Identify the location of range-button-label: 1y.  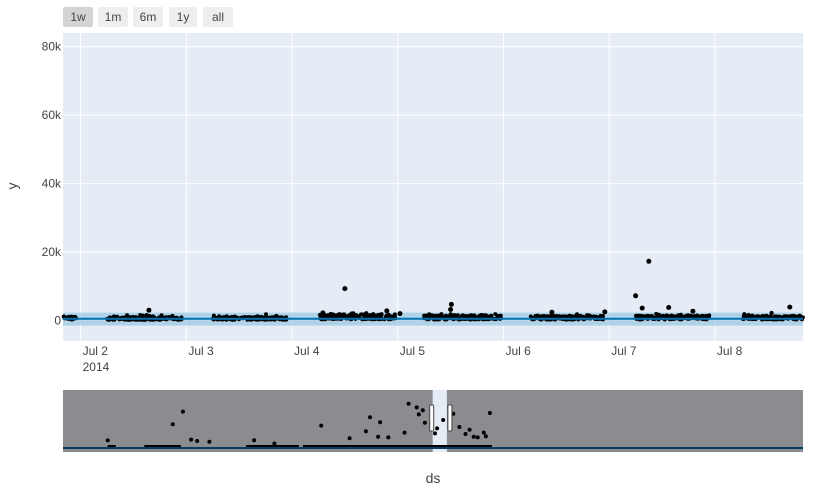
(183, 17).